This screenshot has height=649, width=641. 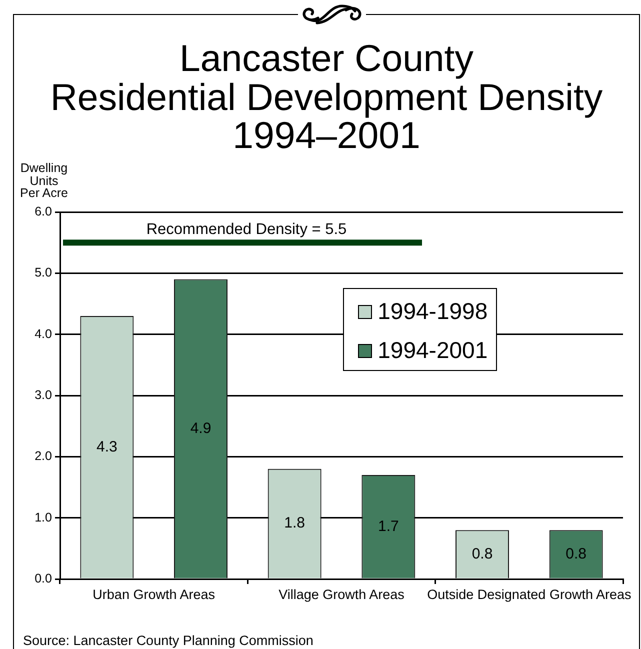 I want to click on ref-line-label: Recommended Density = 5.5, so click(x=246, y=229).